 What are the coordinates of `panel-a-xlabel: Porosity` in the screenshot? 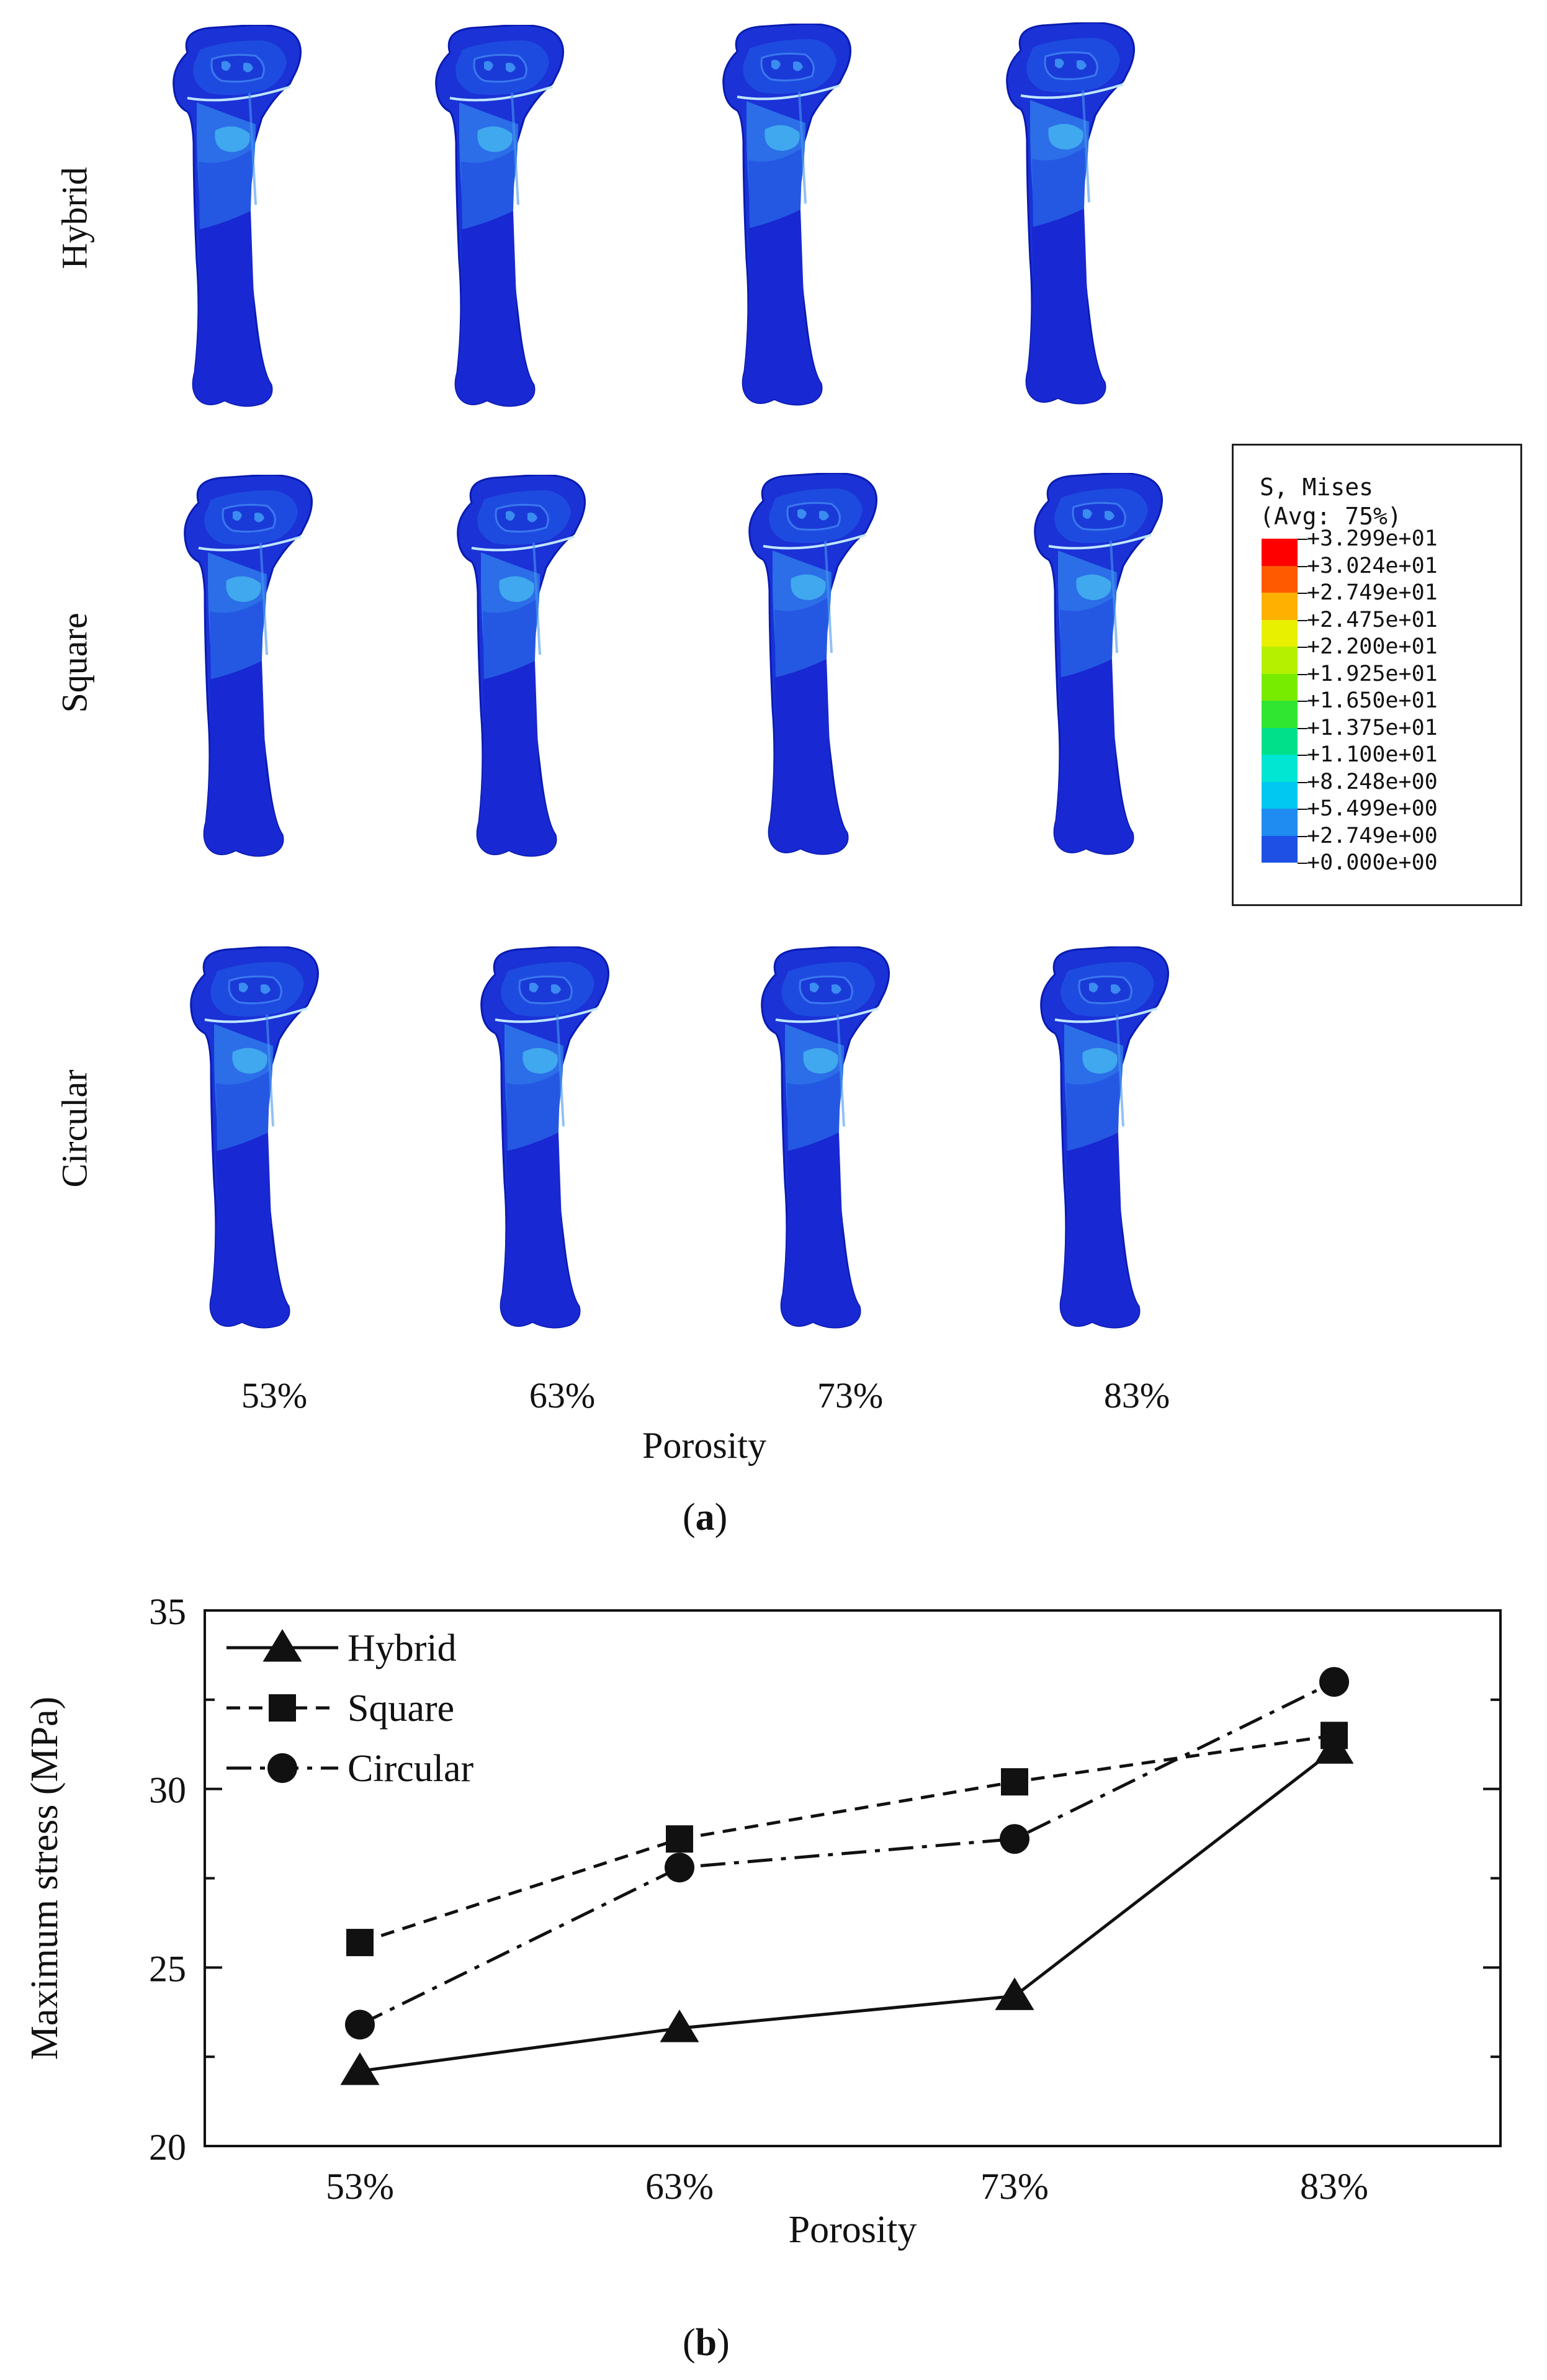 It's located at (704, 1446).